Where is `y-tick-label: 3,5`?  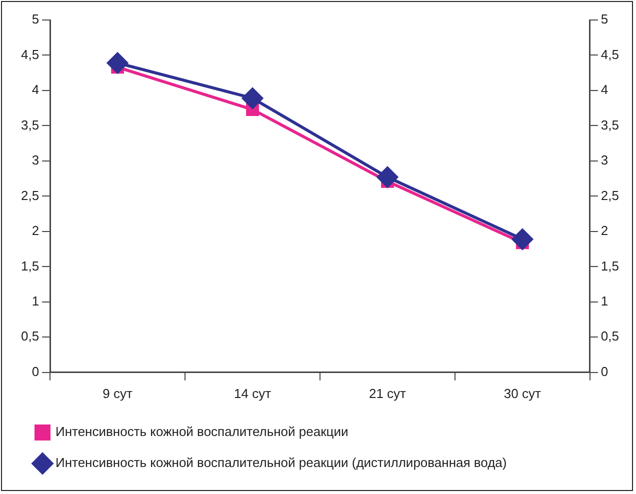 y-tick-label: 3,5 is located at coordinates (30, 124).